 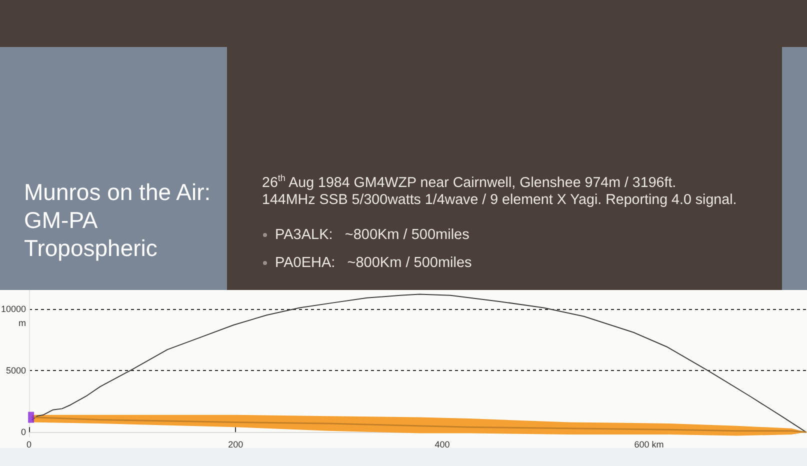 I want to click on x-tick-label: 600 km, so click(x=649, y=445).